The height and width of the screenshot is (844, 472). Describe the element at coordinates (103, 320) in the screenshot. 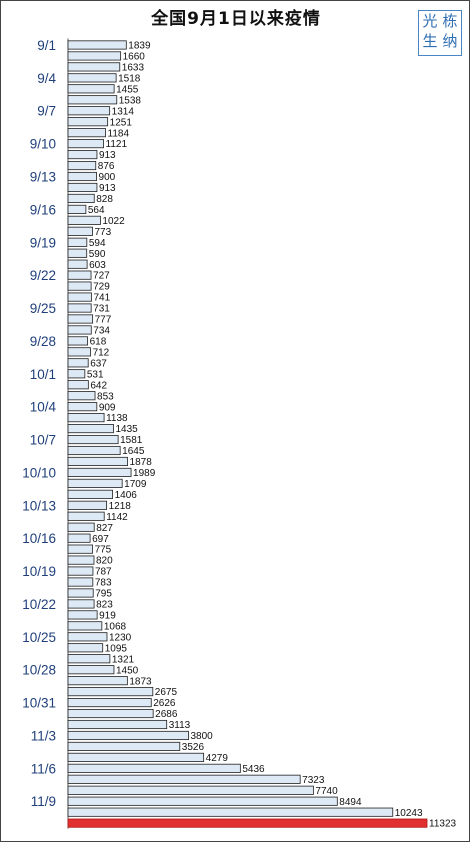

I see `data-label: 777` at that location.